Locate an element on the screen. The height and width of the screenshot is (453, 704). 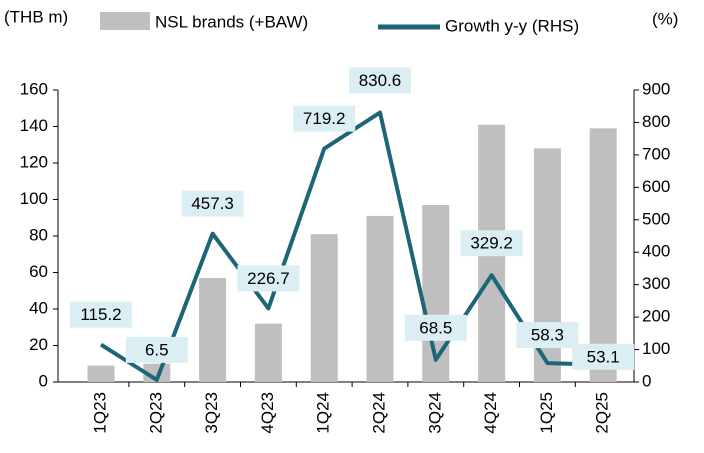
y-tick-label: 80 is located at coordinates (38, 234).